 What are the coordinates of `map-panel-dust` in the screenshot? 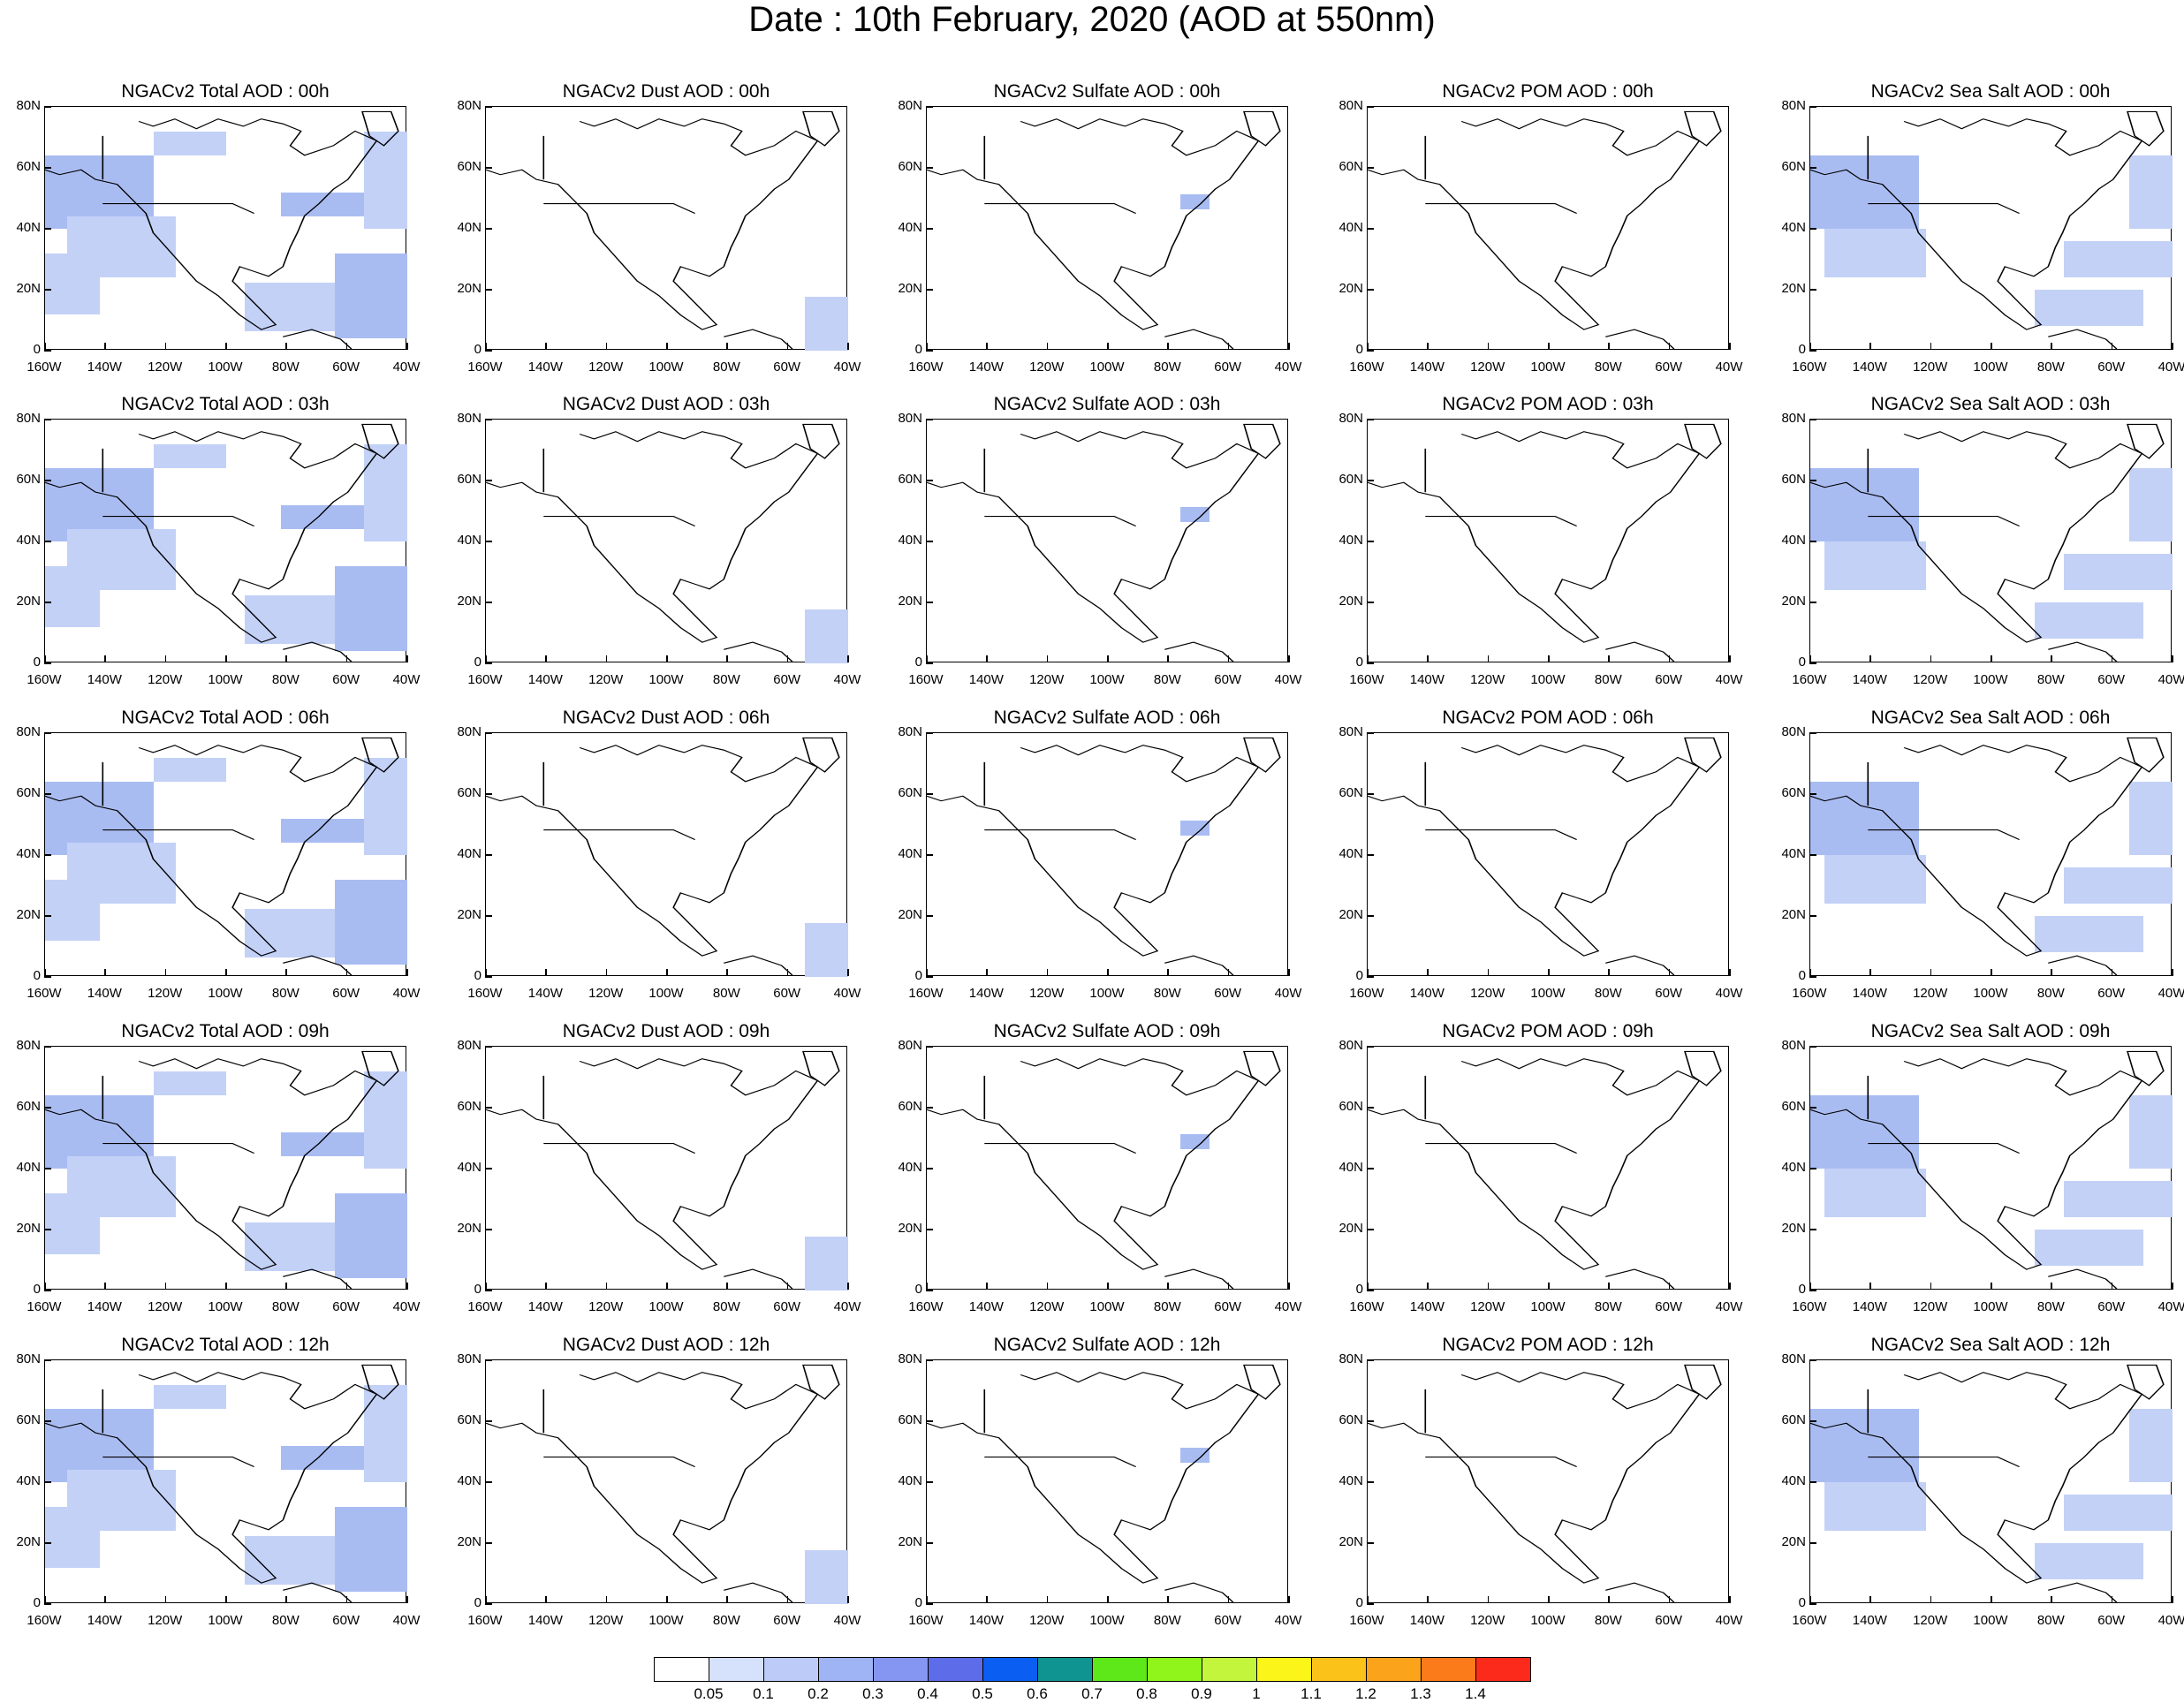 It's located at (666, 228).